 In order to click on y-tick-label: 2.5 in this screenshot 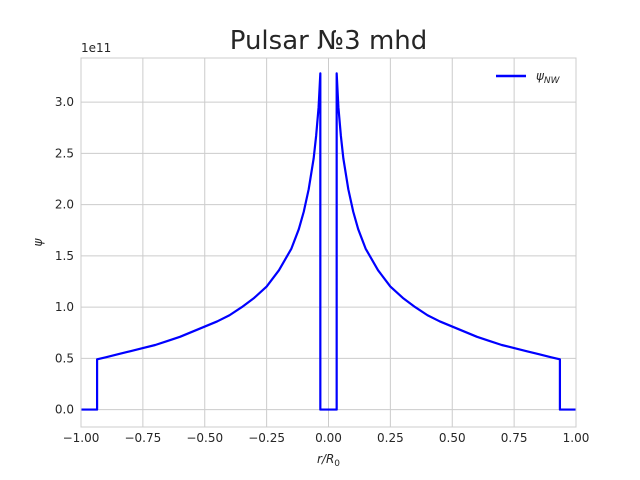, I will do `click(64, 153)`.